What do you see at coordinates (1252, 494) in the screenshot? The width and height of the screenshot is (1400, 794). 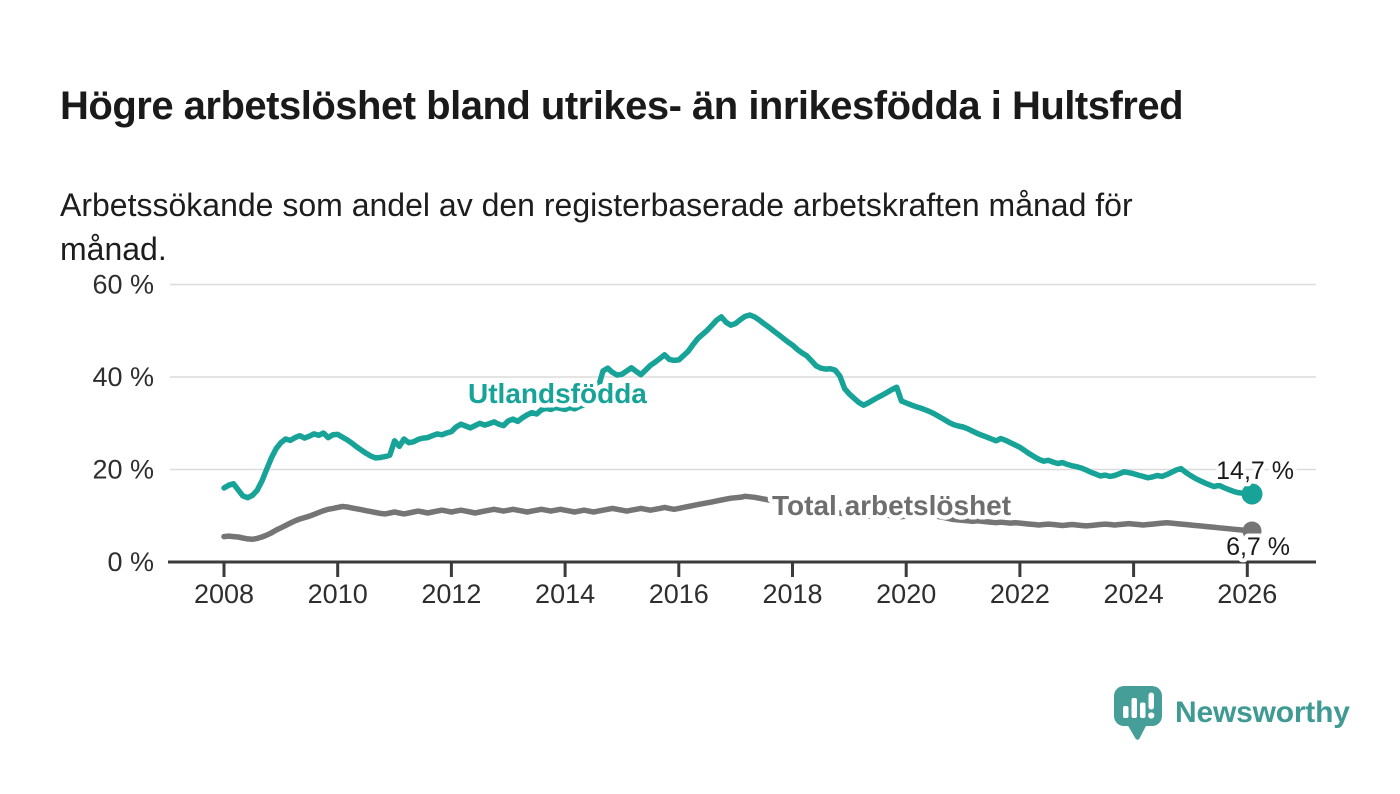 I see `utlandsfodda-end-dot` at bounding box center [1252, 494].